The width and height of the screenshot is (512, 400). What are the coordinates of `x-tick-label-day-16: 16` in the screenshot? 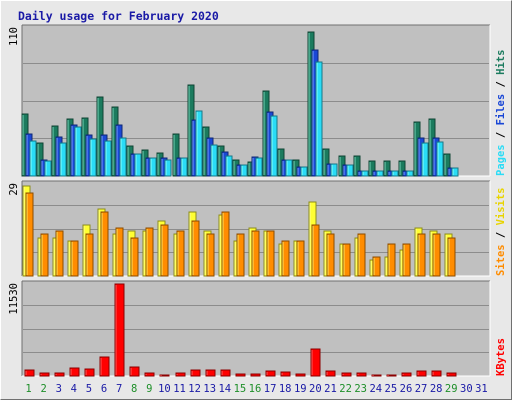 It's located at (255, 389).